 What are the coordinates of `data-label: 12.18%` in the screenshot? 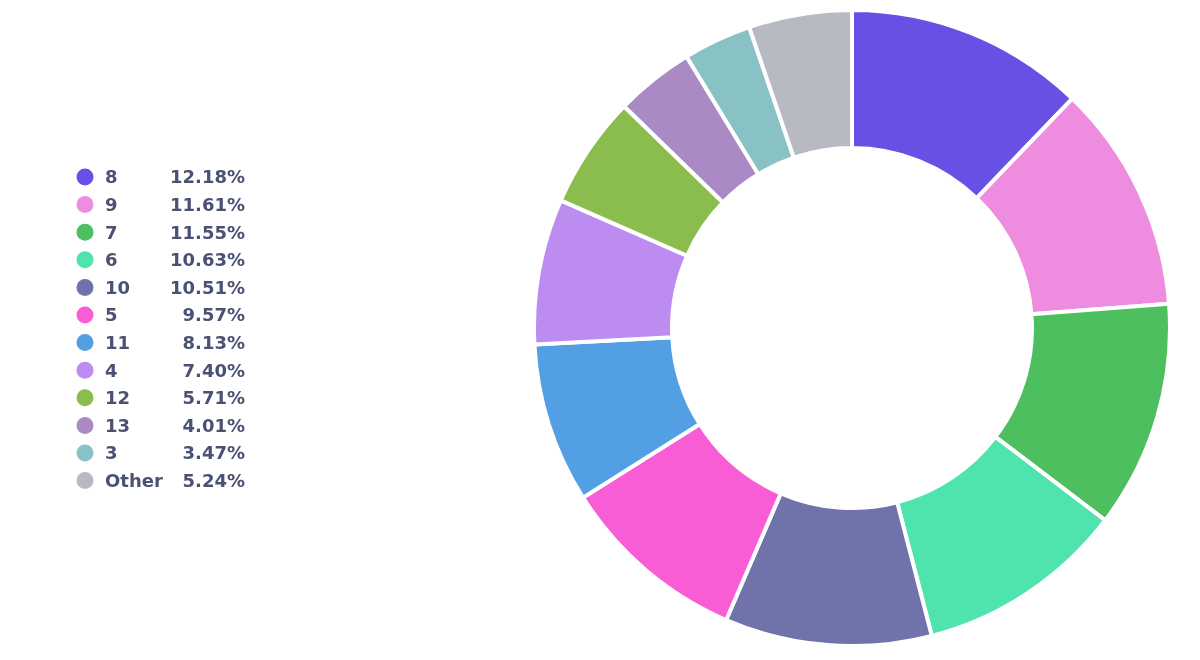 It's located at (207, 177).